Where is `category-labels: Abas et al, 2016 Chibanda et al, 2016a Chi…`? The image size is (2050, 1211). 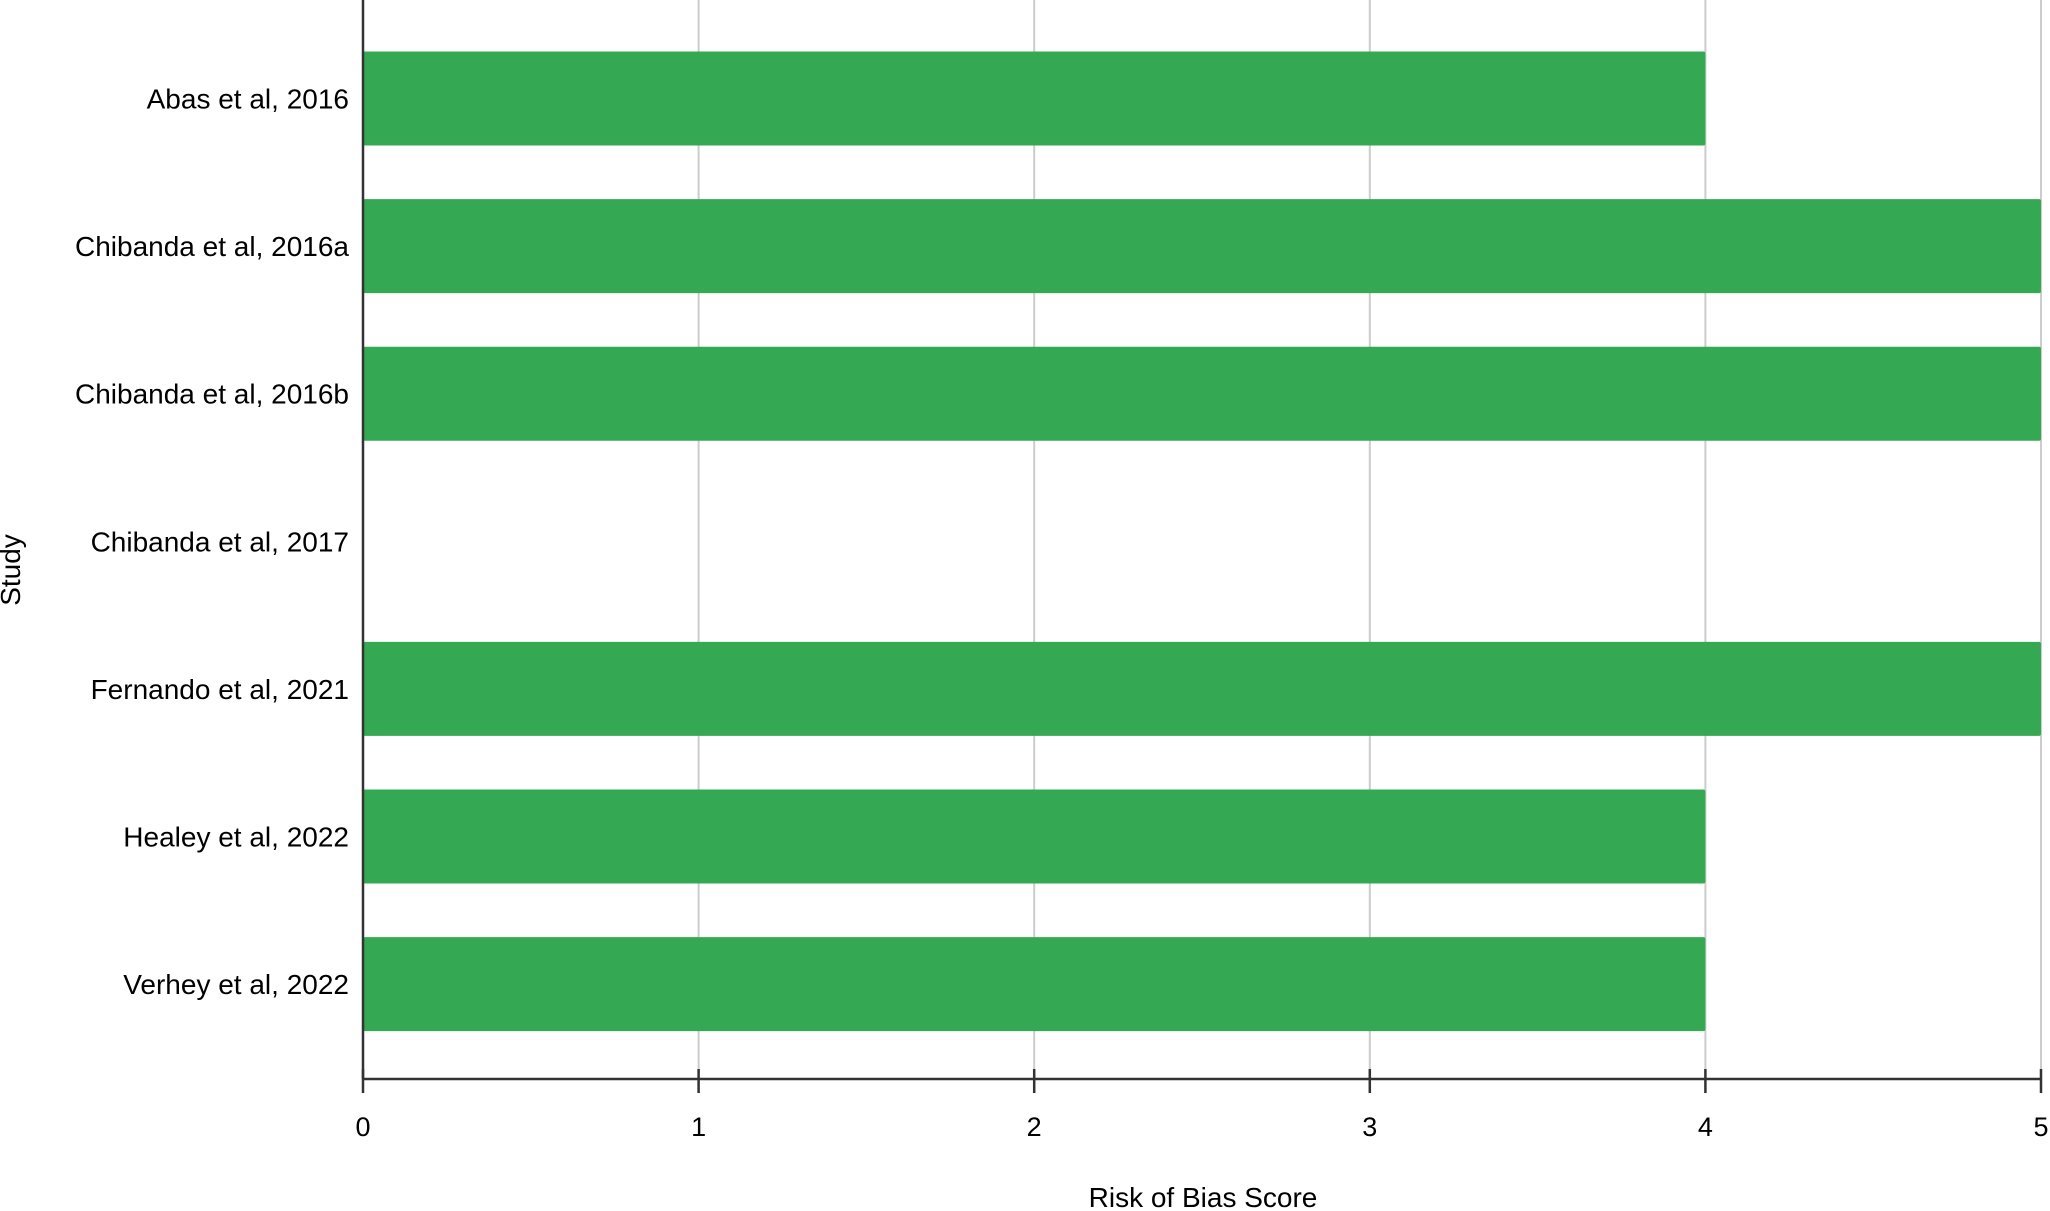
category-labels: Abas et al, 2016 Chibanda et al, 2016a Chi… is located at coordinates (212, 542).